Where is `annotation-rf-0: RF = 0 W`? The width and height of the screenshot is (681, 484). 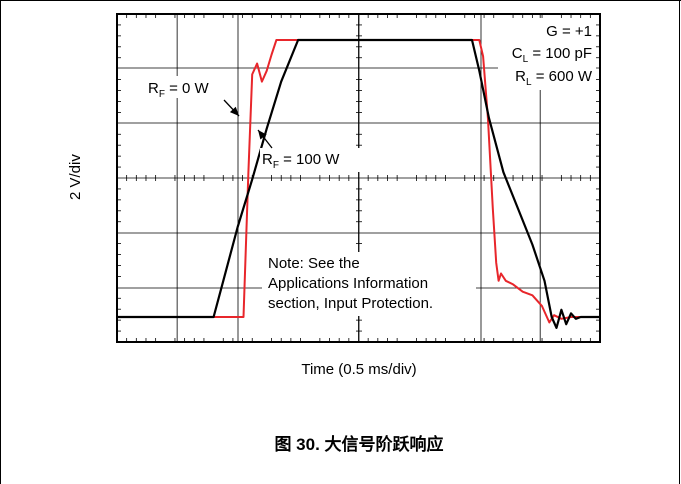
annotation-rf-0: RF = 0 W is located at coordinates (179, 90).